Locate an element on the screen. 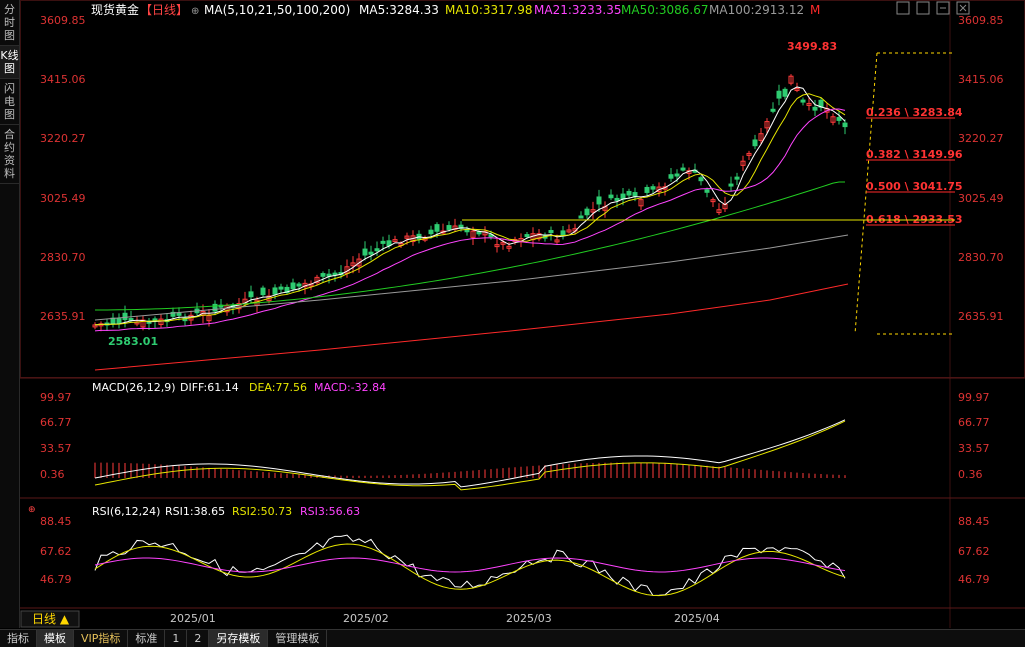 The height and width of the screenshot is (647, 1025). rsi-label: RSI(6,12,24) is located at coordinates (126, 511).